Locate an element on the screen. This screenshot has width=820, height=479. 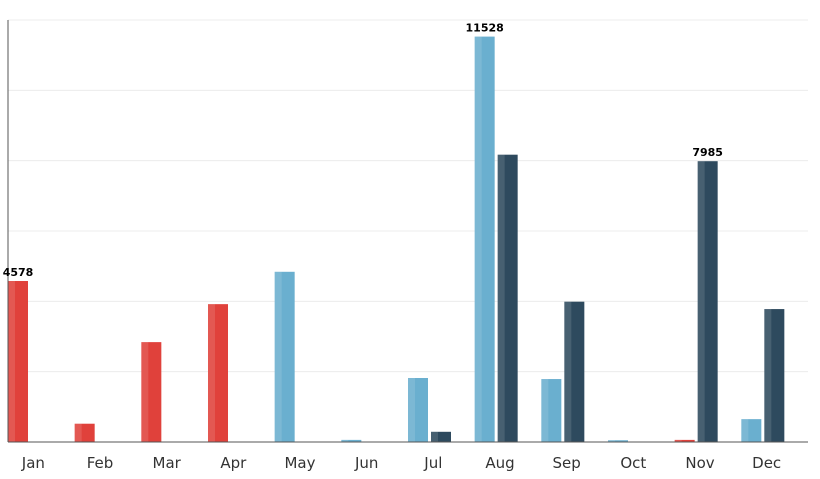
x-tick-label: Apr is located at coordinates (233, 463).